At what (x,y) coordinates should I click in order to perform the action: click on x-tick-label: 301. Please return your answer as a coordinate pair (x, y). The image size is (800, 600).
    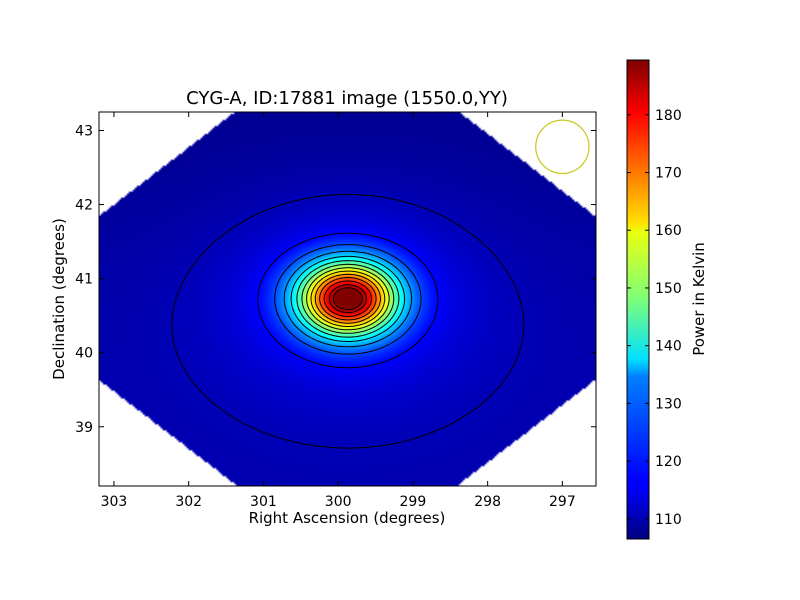
    Looking at the image, I should click on (263, 502).